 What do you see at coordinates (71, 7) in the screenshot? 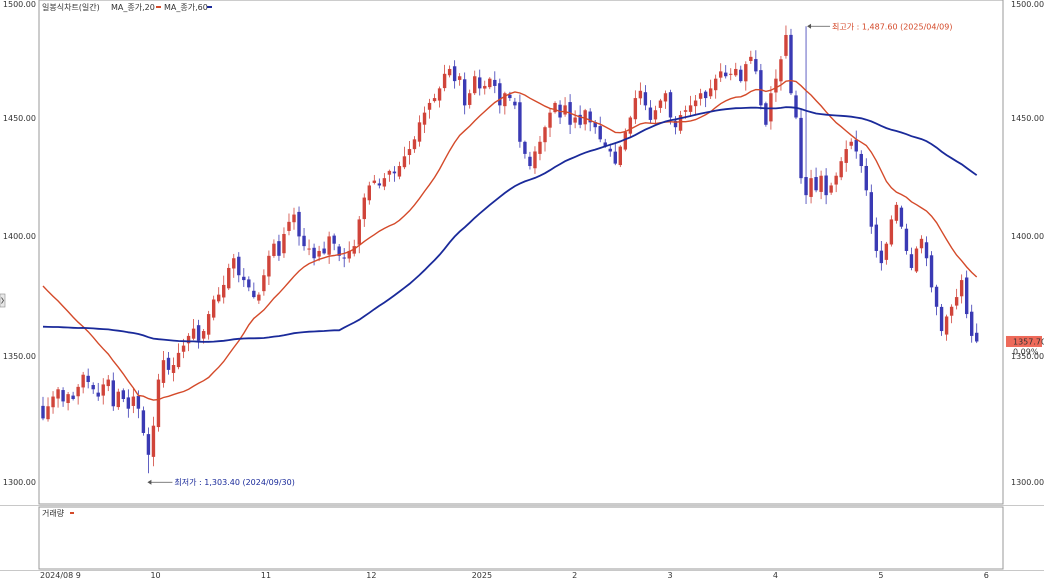
I see `chart-title: 일봉식차트(일간)` at bounding box center [71, 7].